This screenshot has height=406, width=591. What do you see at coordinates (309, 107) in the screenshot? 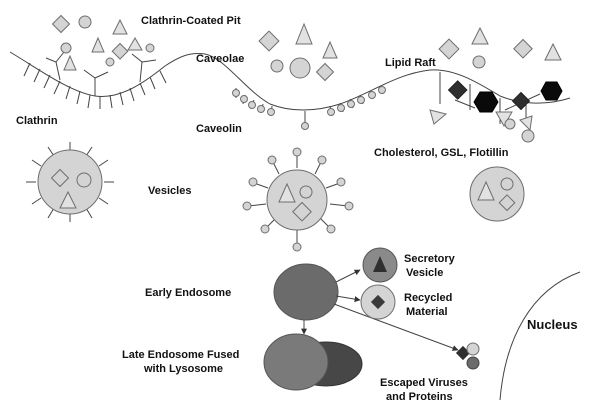
I see `caveolin-coat` at bounding box center [309, 107].